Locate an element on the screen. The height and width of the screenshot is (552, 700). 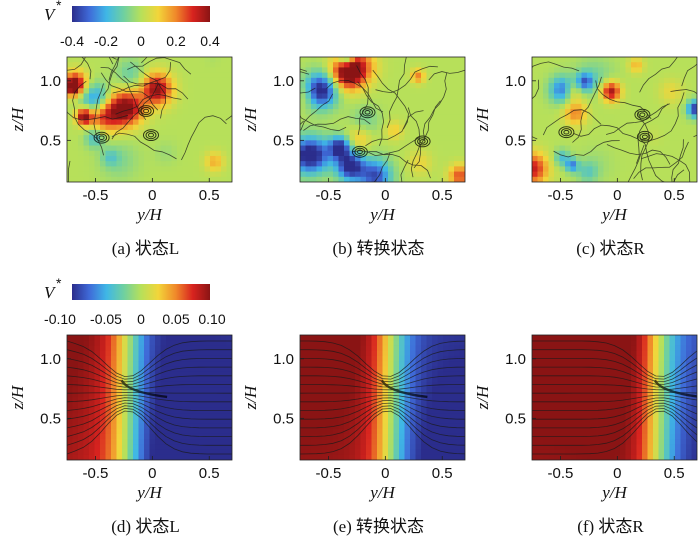
x-tick-label: 0.5 is located at coordinates (209, 473).